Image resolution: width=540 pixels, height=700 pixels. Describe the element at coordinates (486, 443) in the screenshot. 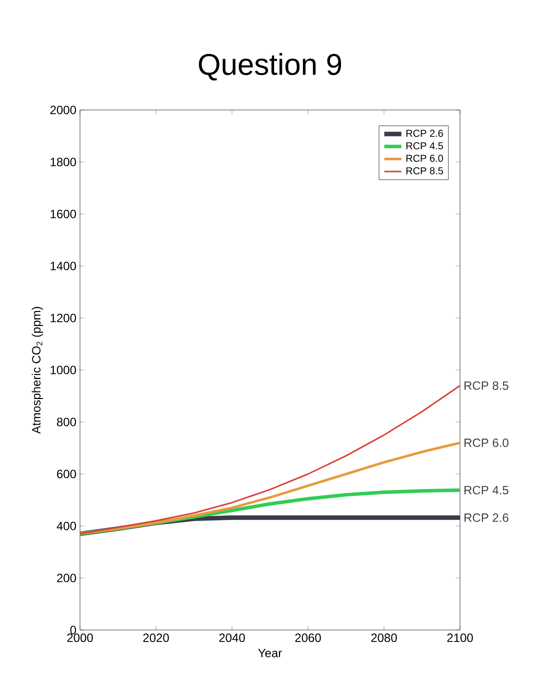

I see `text: RCP 6.0` at that location.